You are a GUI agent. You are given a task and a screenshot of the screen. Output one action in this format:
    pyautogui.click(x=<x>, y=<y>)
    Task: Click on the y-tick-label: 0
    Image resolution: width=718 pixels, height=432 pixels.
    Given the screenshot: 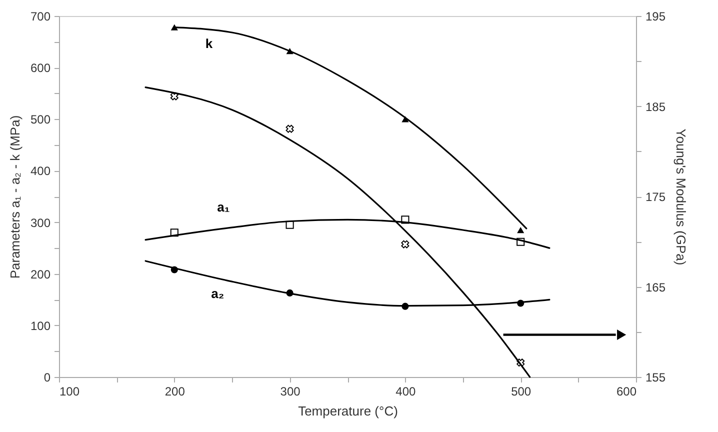 What is the action you would take?
    pyautogui.click(x=47, y=377)
    